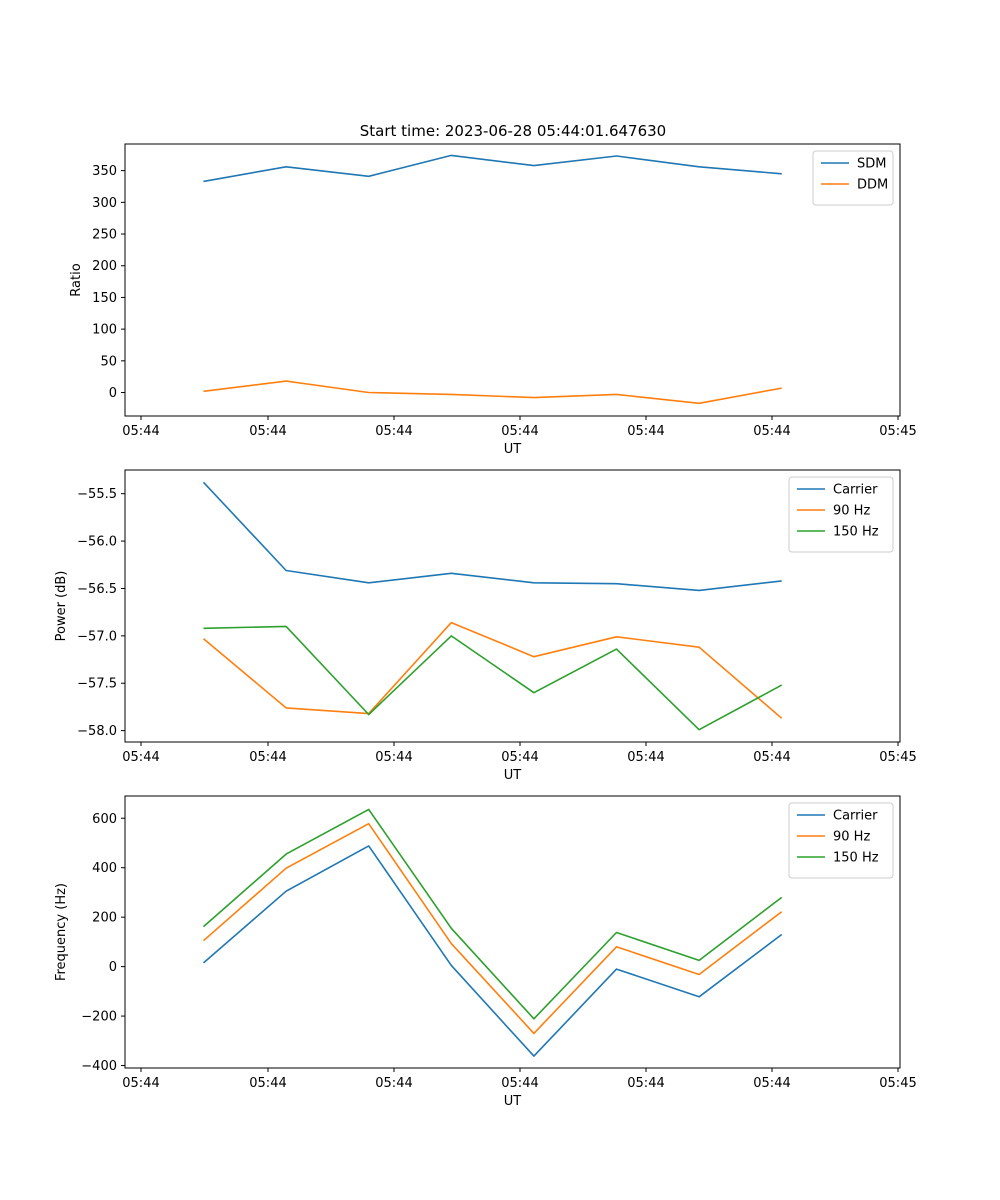 The width and height of the screenshot is (1000, 1200). What do you see at coordinates (97, 684) in the screenshot?
I see `y-tick-label: −57.5` at bounding box center [97, 684].